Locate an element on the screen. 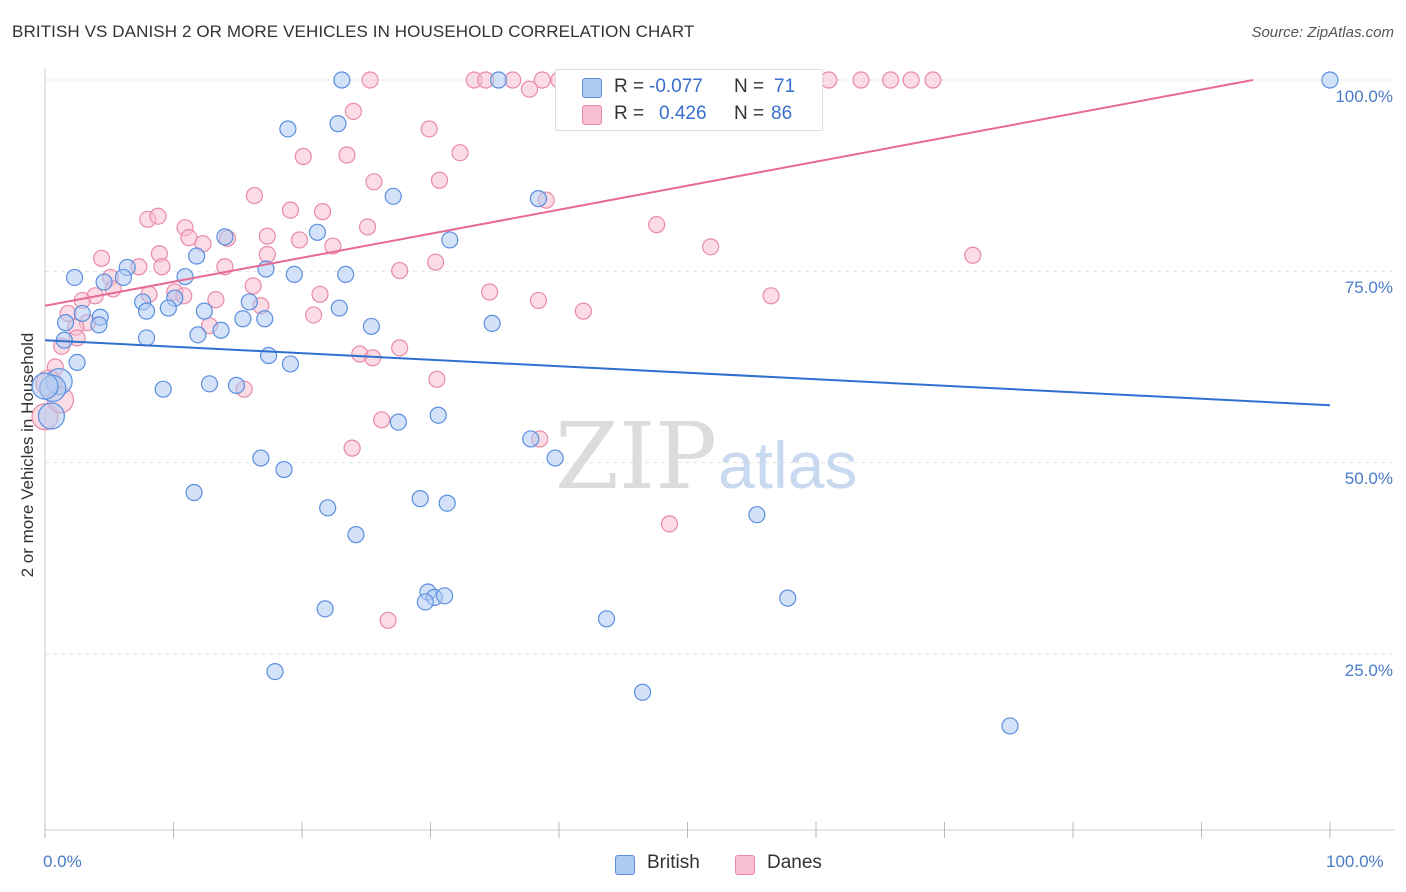 This screenshot has width=1406, height=892. british-n-value: 71 is located at coordinates (785, 86).